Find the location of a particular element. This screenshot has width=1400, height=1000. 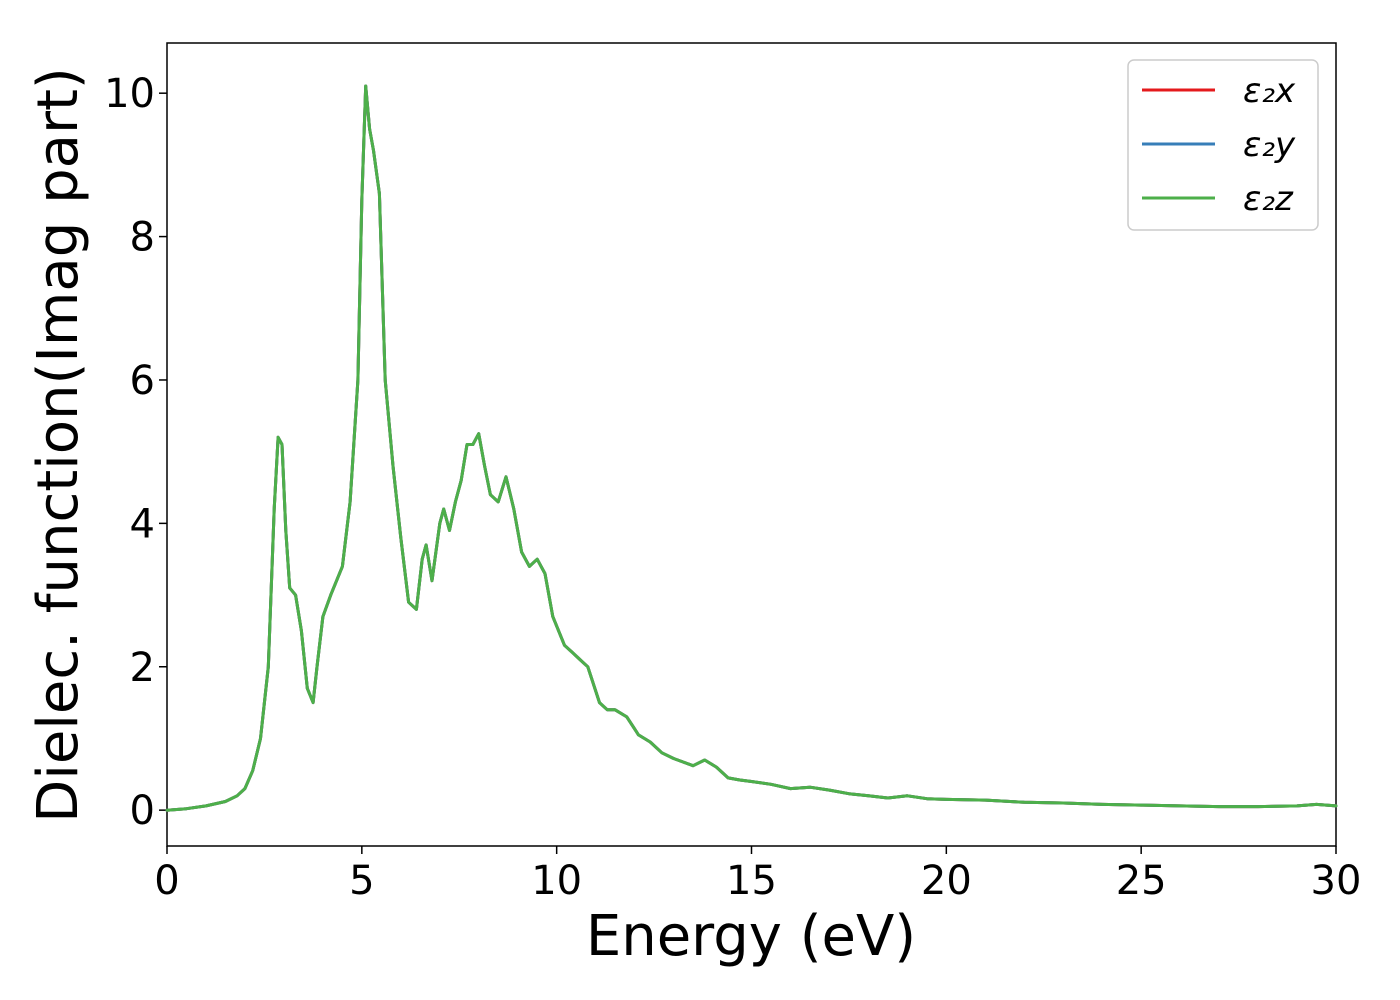

legend-label-2: ε₂y is located at coordinates (1269, 145).